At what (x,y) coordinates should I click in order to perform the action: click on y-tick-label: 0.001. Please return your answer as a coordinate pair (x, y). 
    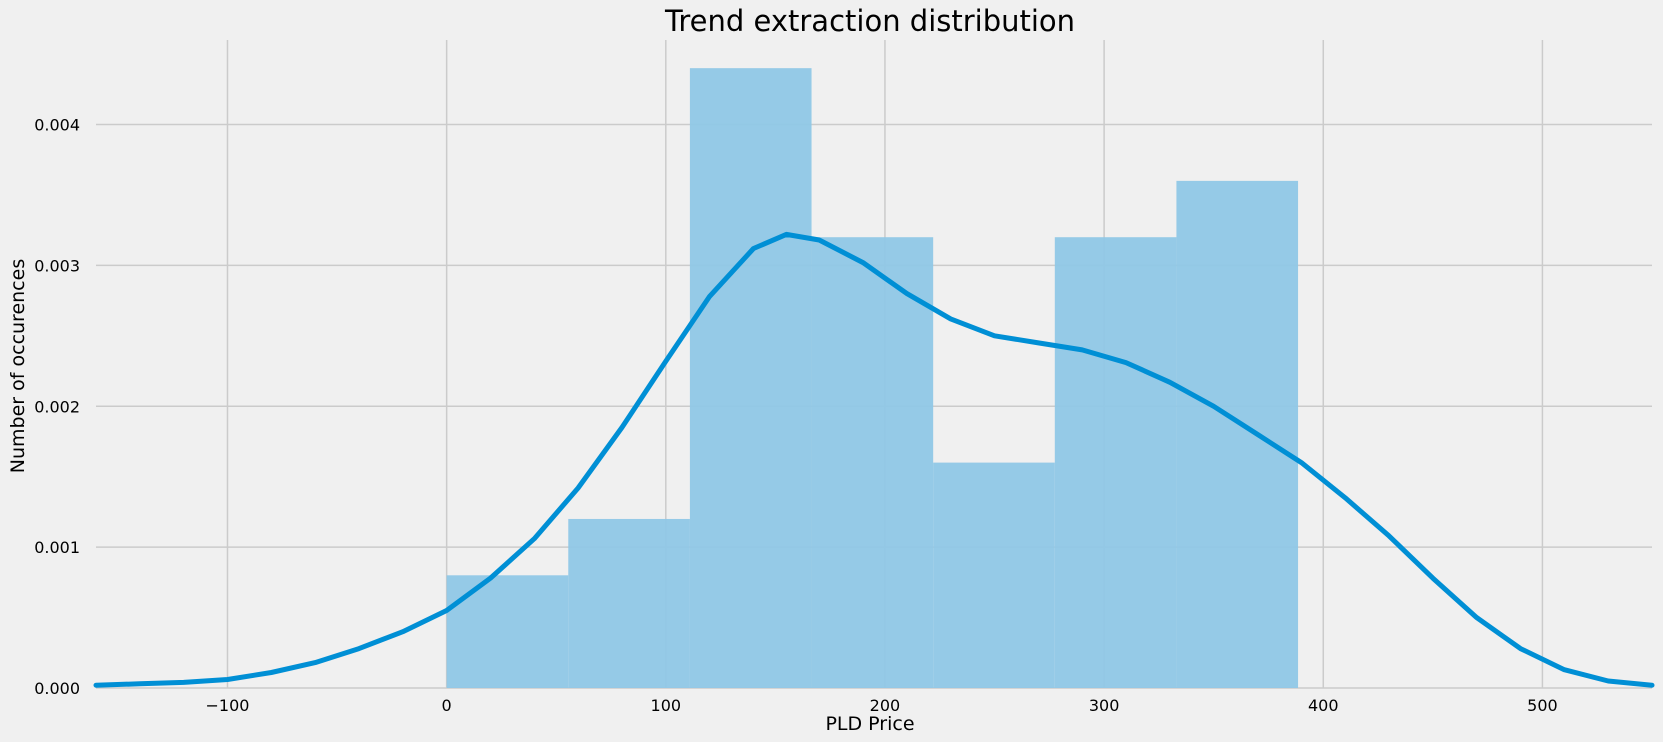
    Looking at the image, I should click on (57, 547).